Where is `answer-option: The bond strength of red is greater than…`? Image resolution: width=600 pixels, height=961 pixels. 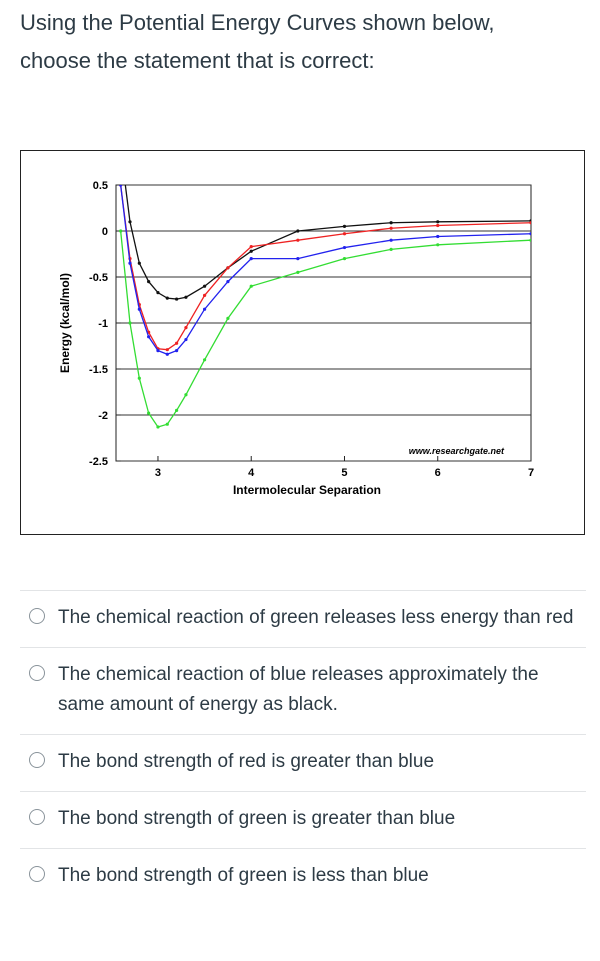
answer-option: The bond strength of red is greater than… is located at coordinates (303, 762).